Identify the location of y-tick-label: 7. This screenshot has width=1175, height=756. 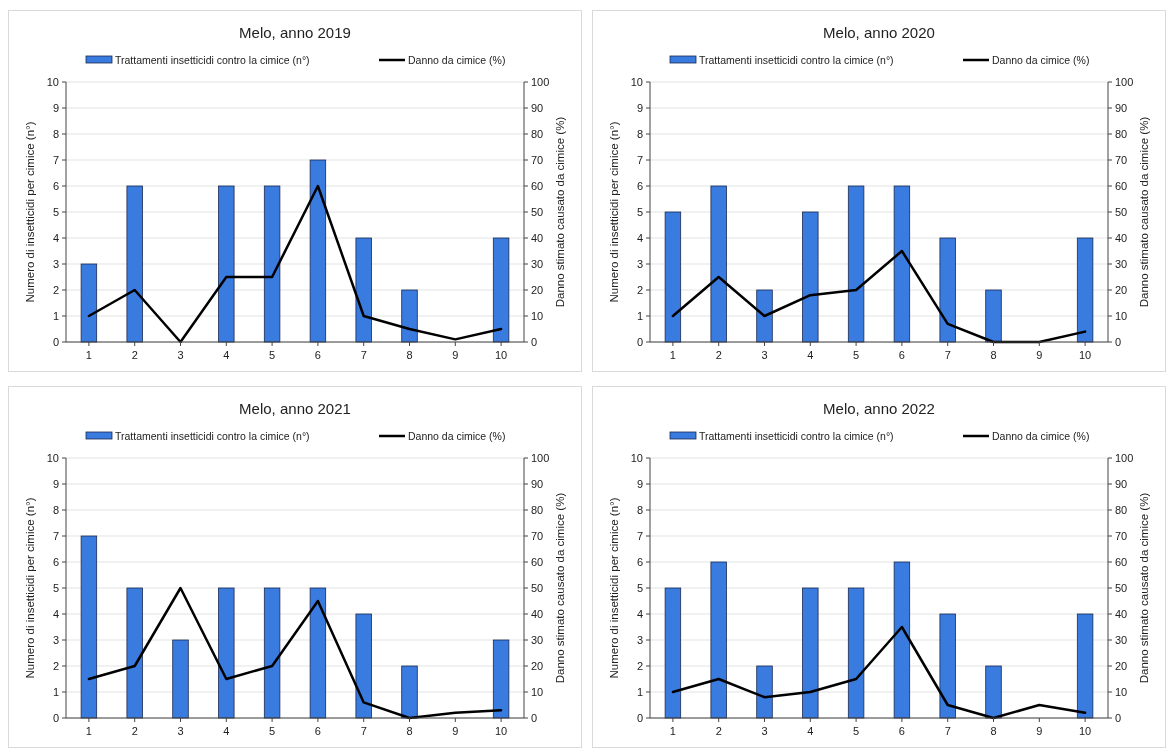
(55, 535).